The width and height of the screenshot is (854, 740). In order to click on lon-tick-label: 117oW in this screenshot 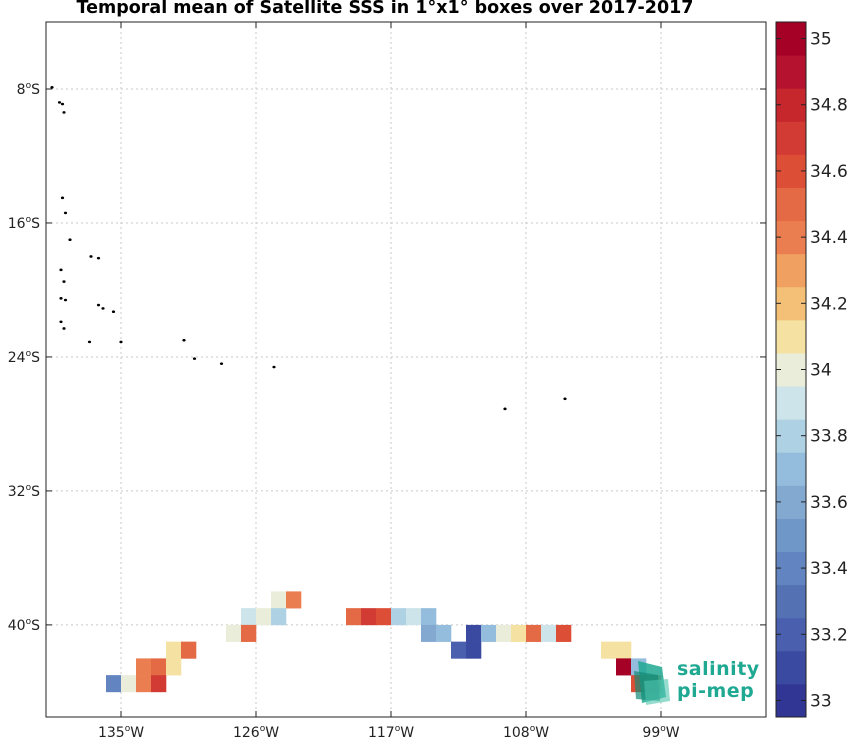, I will do `click(391, 732)`.